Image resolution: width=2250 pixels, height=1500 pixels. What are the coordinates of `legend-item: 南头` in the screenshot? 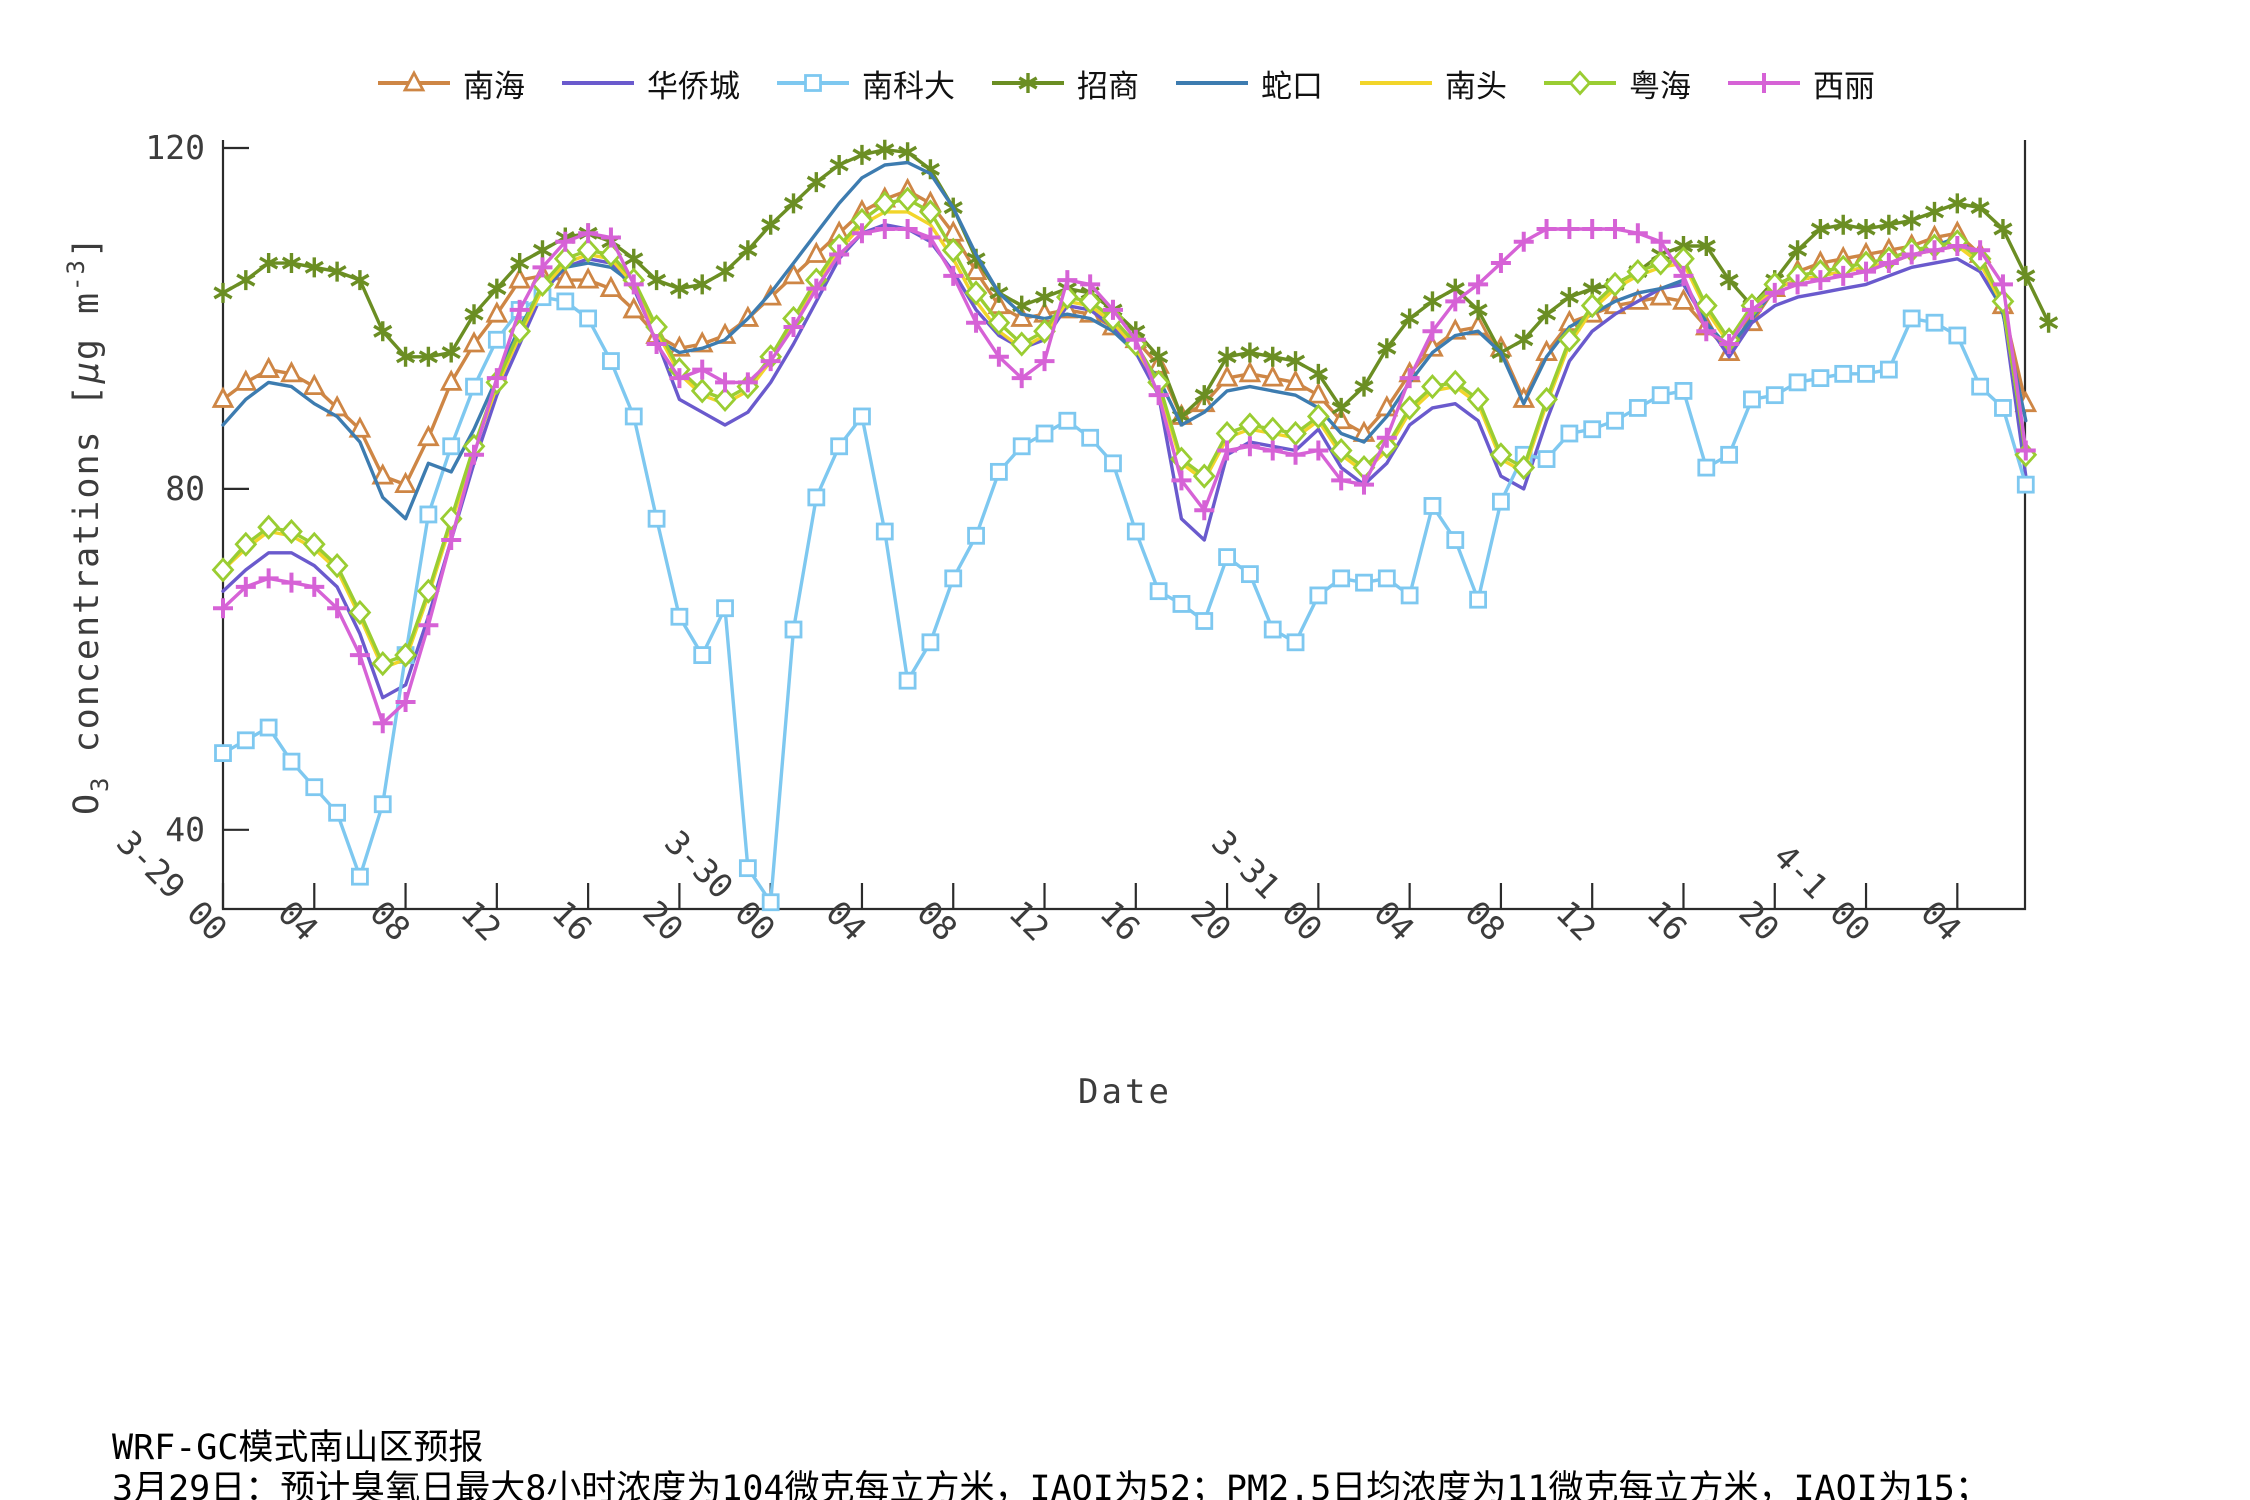 It's located at (1432, 83).